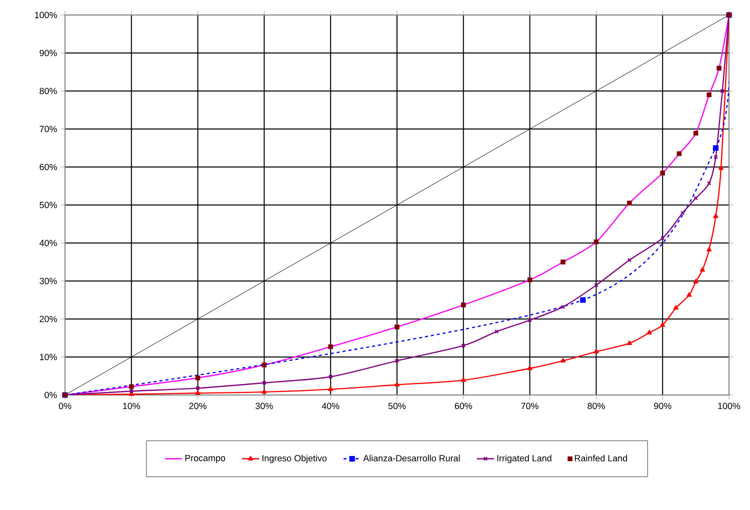 This screenshot has width=750, height=510. What do you see at coordinates (729, 406) in the screenshot?
I see `x-tick-label: 100%` at bounding box center [729, 406].